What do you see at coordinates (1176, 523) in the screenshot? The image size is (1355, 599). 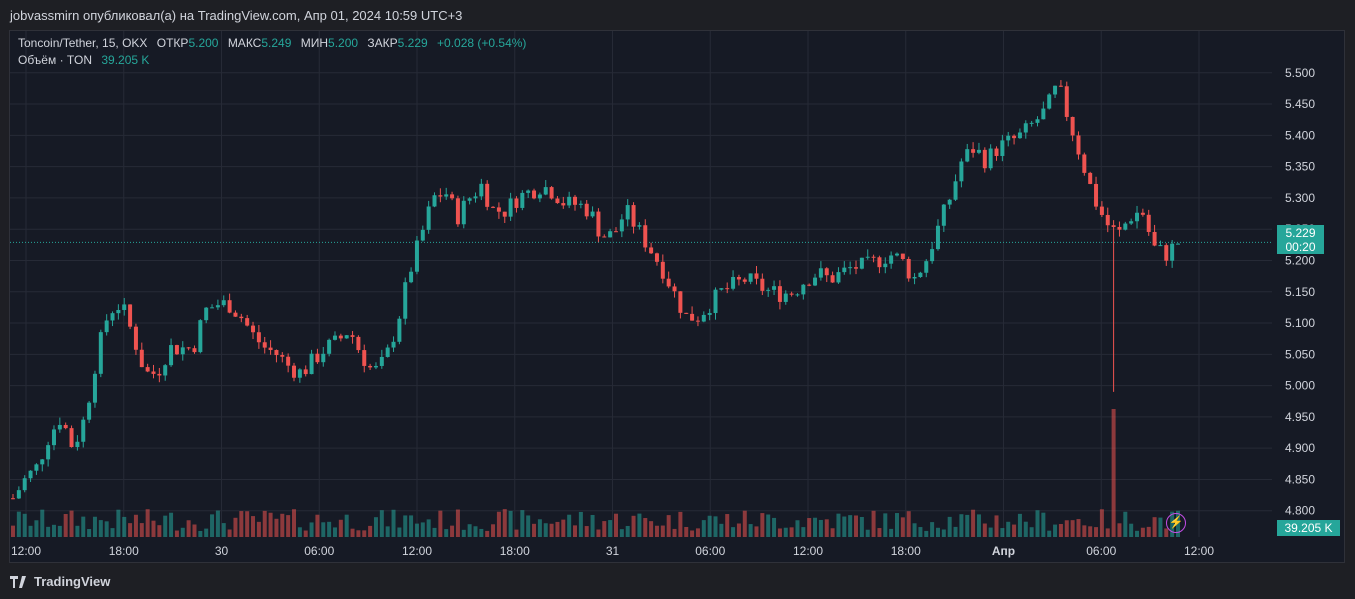 I see `lightning-icon: ⚡` at bounding box center [1176, 523].